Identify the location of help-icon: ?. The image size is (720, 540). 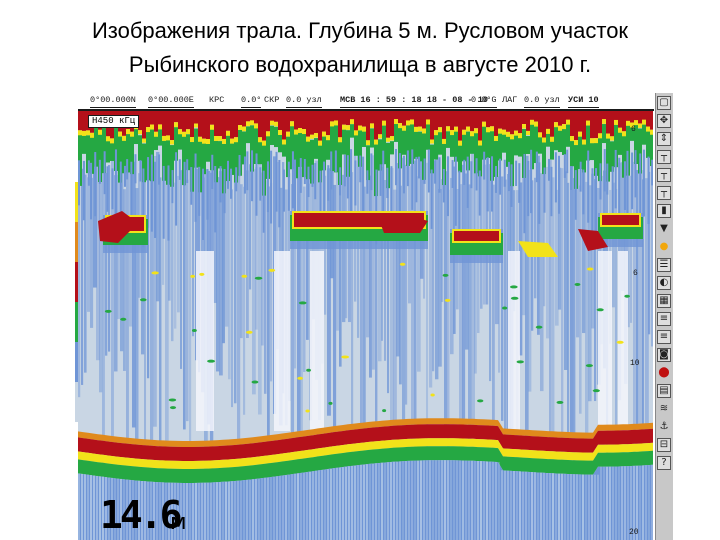
(664, 463).